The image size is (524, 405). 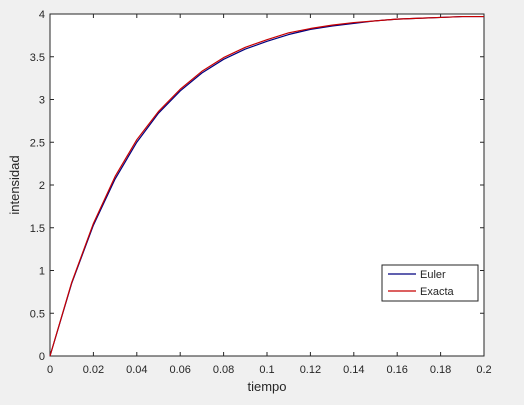 What do you see at coordinates (396, 370) in the screenshot?
I see `x-tick-label: 0.16` at bounding box center [396, 370].